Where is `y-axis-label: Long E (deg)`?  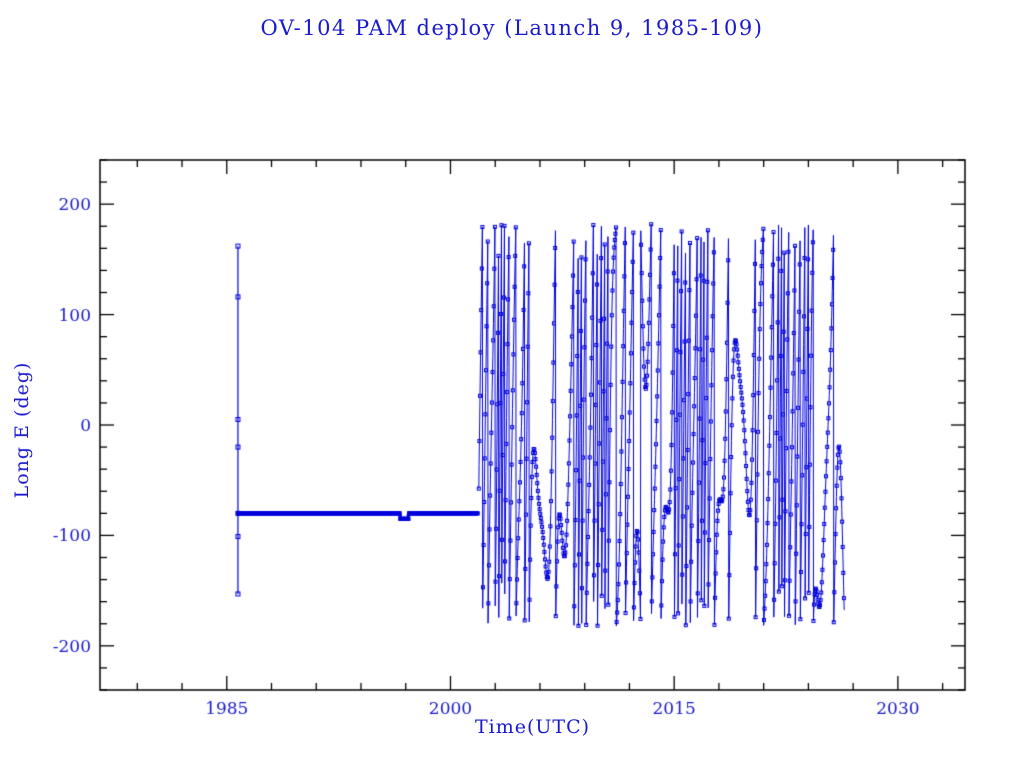
y-axis-label: Long E (deg) is located at coordinates (22, 430).